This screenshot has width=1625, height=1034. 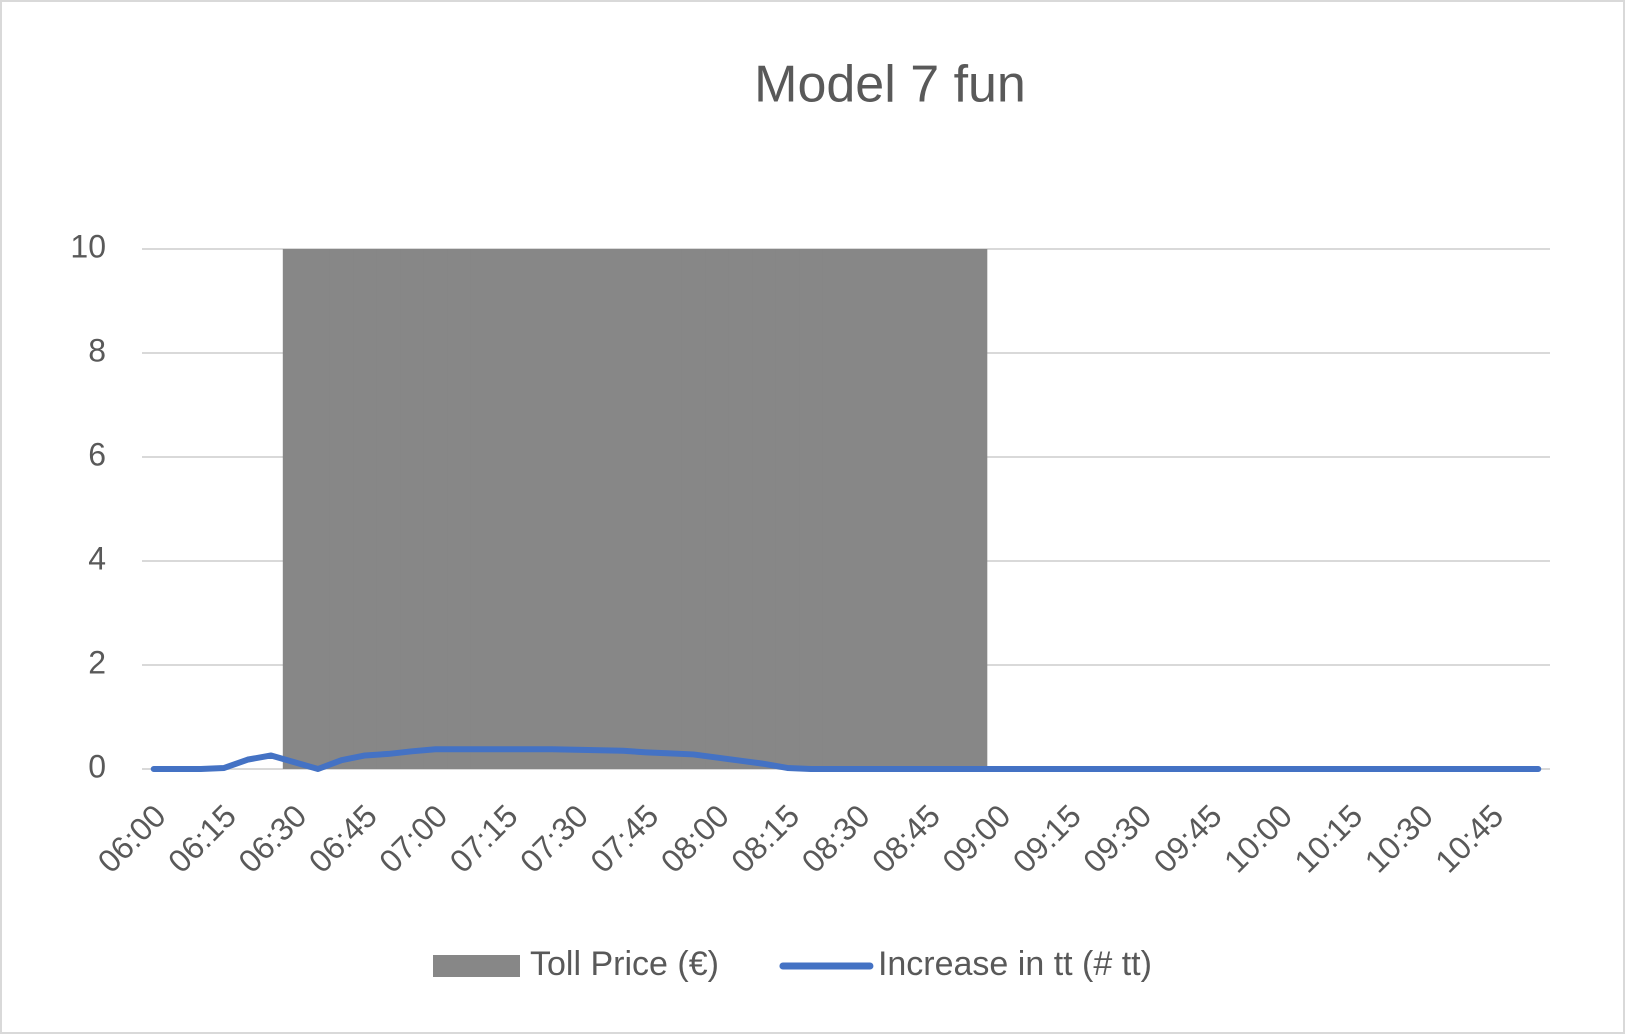 What do you see at coordinates (97, 766) in the screenshot?
I see `y-tick-label: 0` at bounding box center [97, 766].